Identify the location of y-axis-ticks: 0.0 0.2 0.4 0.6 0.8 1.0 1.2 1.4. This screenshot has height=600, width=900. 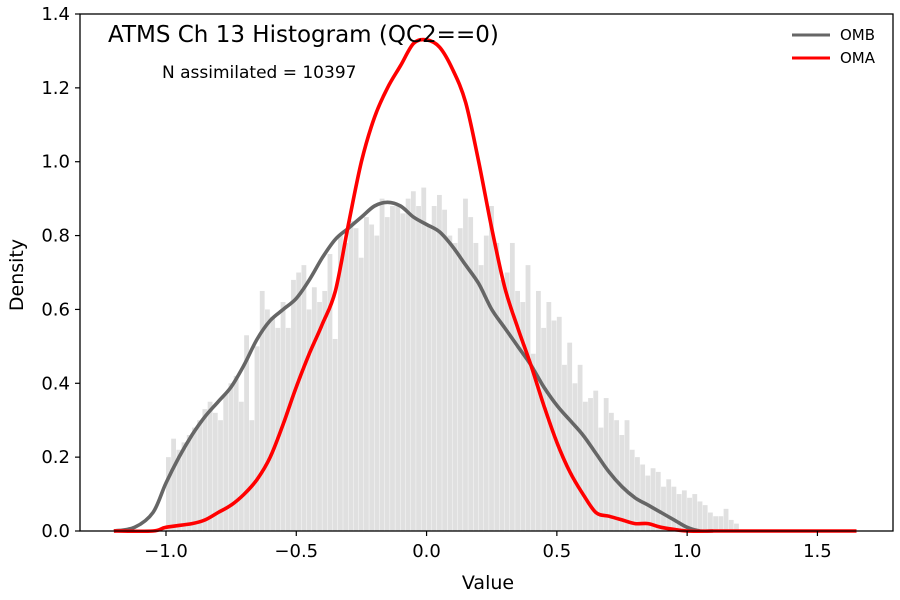
(60, 273).